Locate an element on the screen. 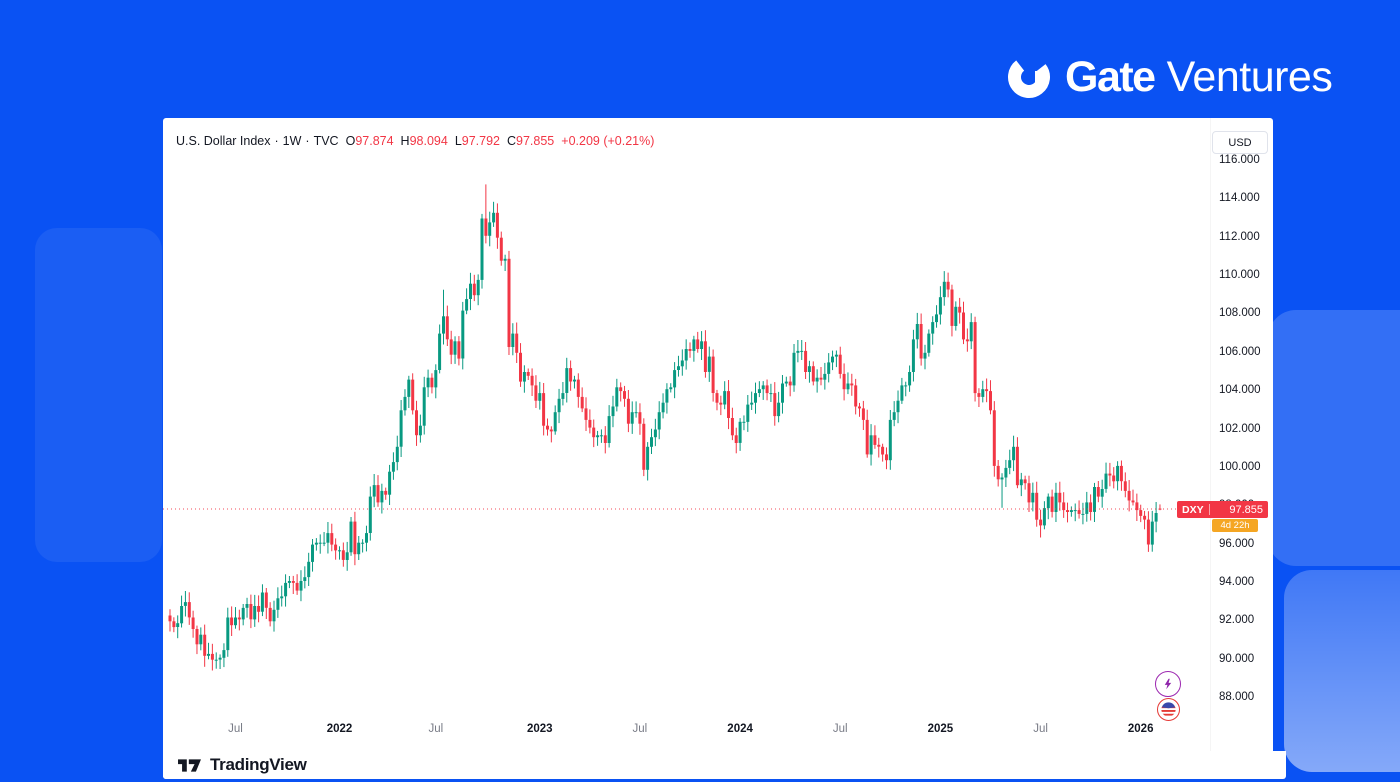  lightning-indicator-button is located at coordinates (1168, 684).